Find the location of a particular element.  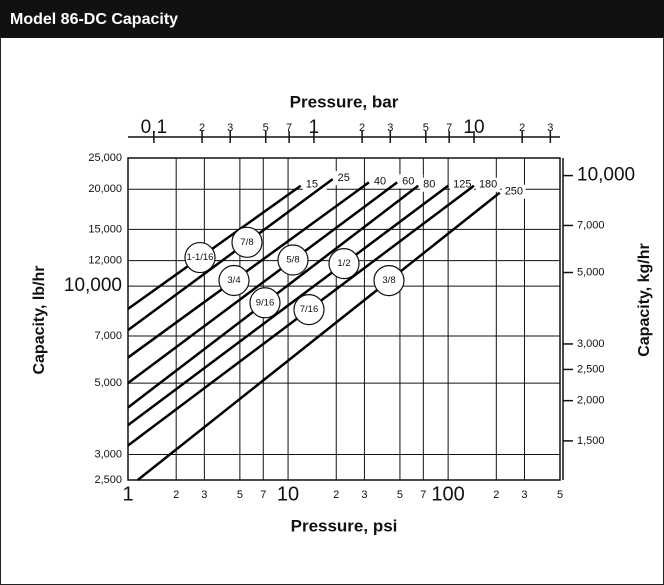

y2-axis-title: Capacity, kg/hr is located at coordinates (644, 300).